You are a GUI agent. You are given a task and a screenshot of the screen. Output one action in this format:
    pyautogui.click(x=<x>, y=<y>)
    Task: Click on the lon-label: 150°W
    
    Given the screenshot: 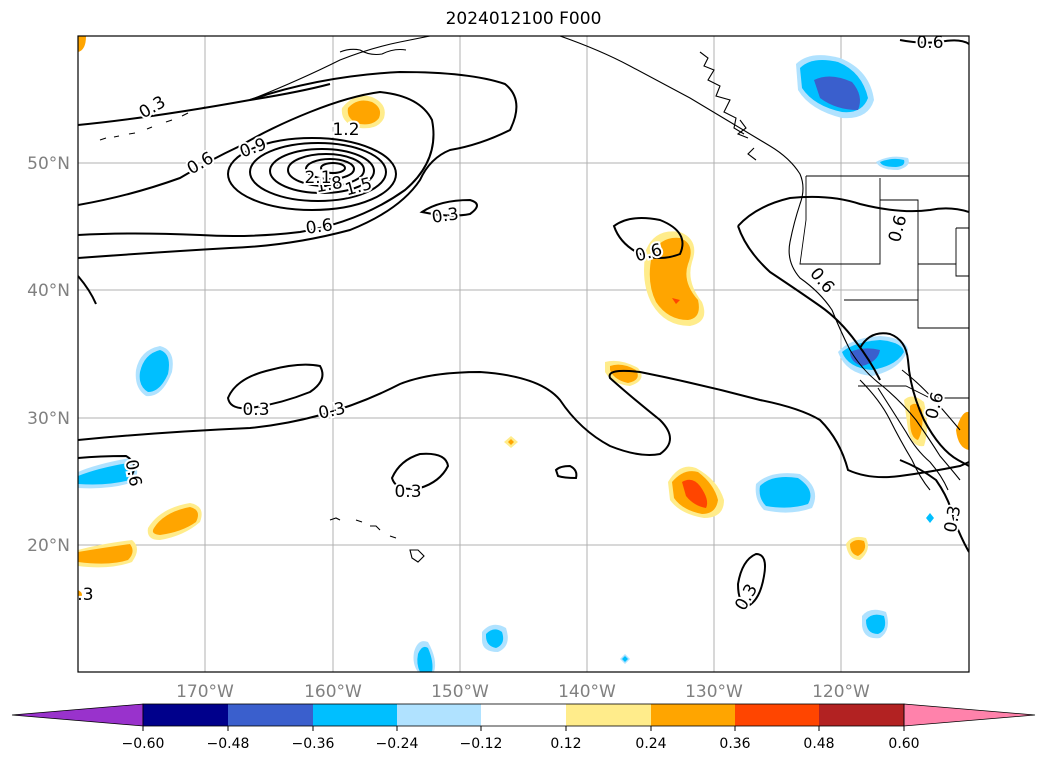 What is the action you would take?
    pyautogui.click(x=460, y=692)
    